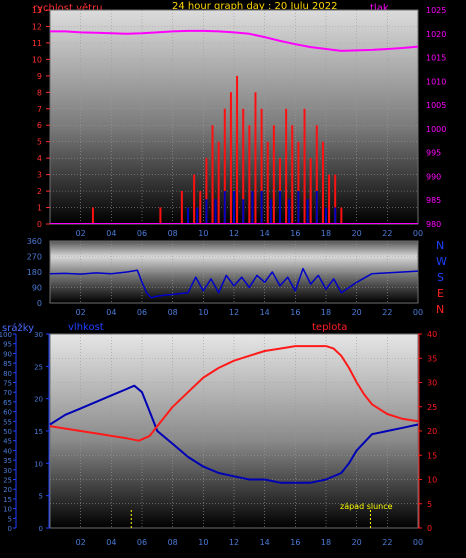  Describe the element at coordinates (433, 153) in the screenshot. I see `pressure-y-tick-label: 995` at that location.